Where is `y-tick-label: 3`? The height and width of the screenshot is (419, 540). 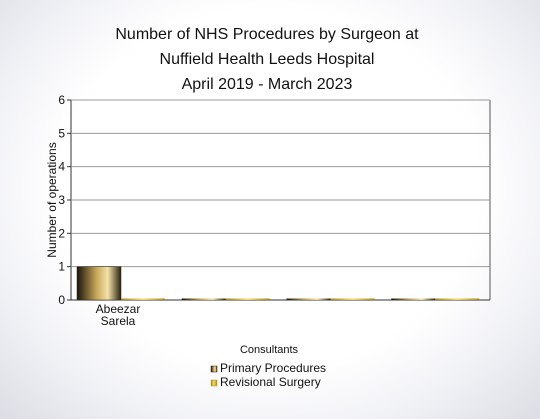
y-tick-label: 3 is located at coordinates (61, 200).